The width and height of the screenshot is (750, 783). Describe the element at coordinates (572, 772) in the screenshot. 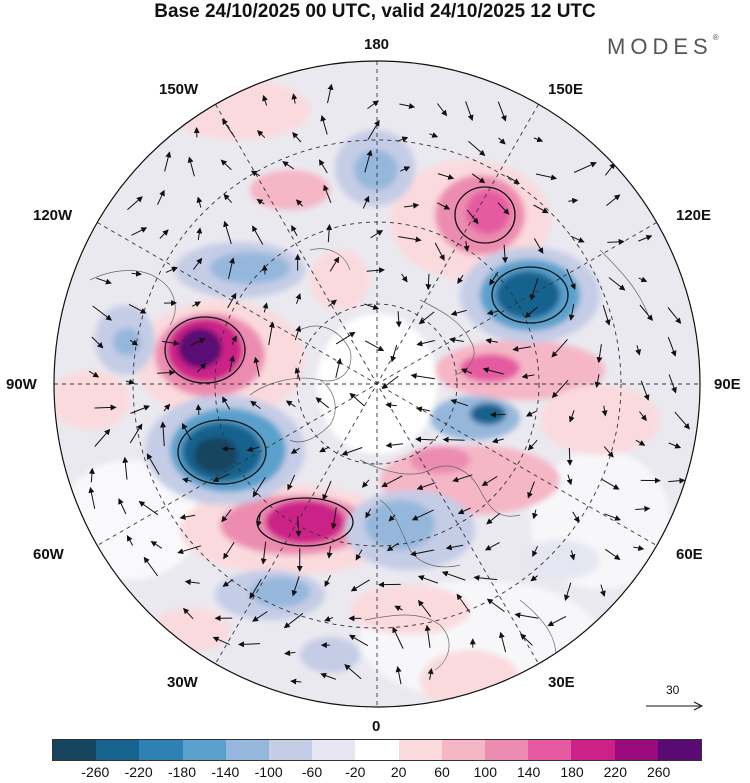

I see `colorbar-tick-label: 180` at that location.